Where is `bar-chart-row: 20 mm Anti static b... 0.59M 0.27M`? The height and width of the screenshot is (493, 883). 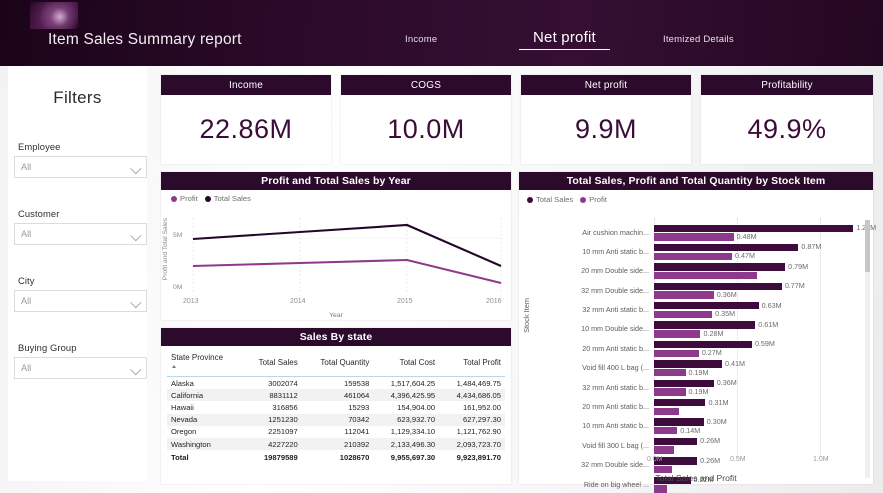 bar-chart-row: 20 mm Anti static b... 0.59M 0.27M is located at coordinates (696, 348).